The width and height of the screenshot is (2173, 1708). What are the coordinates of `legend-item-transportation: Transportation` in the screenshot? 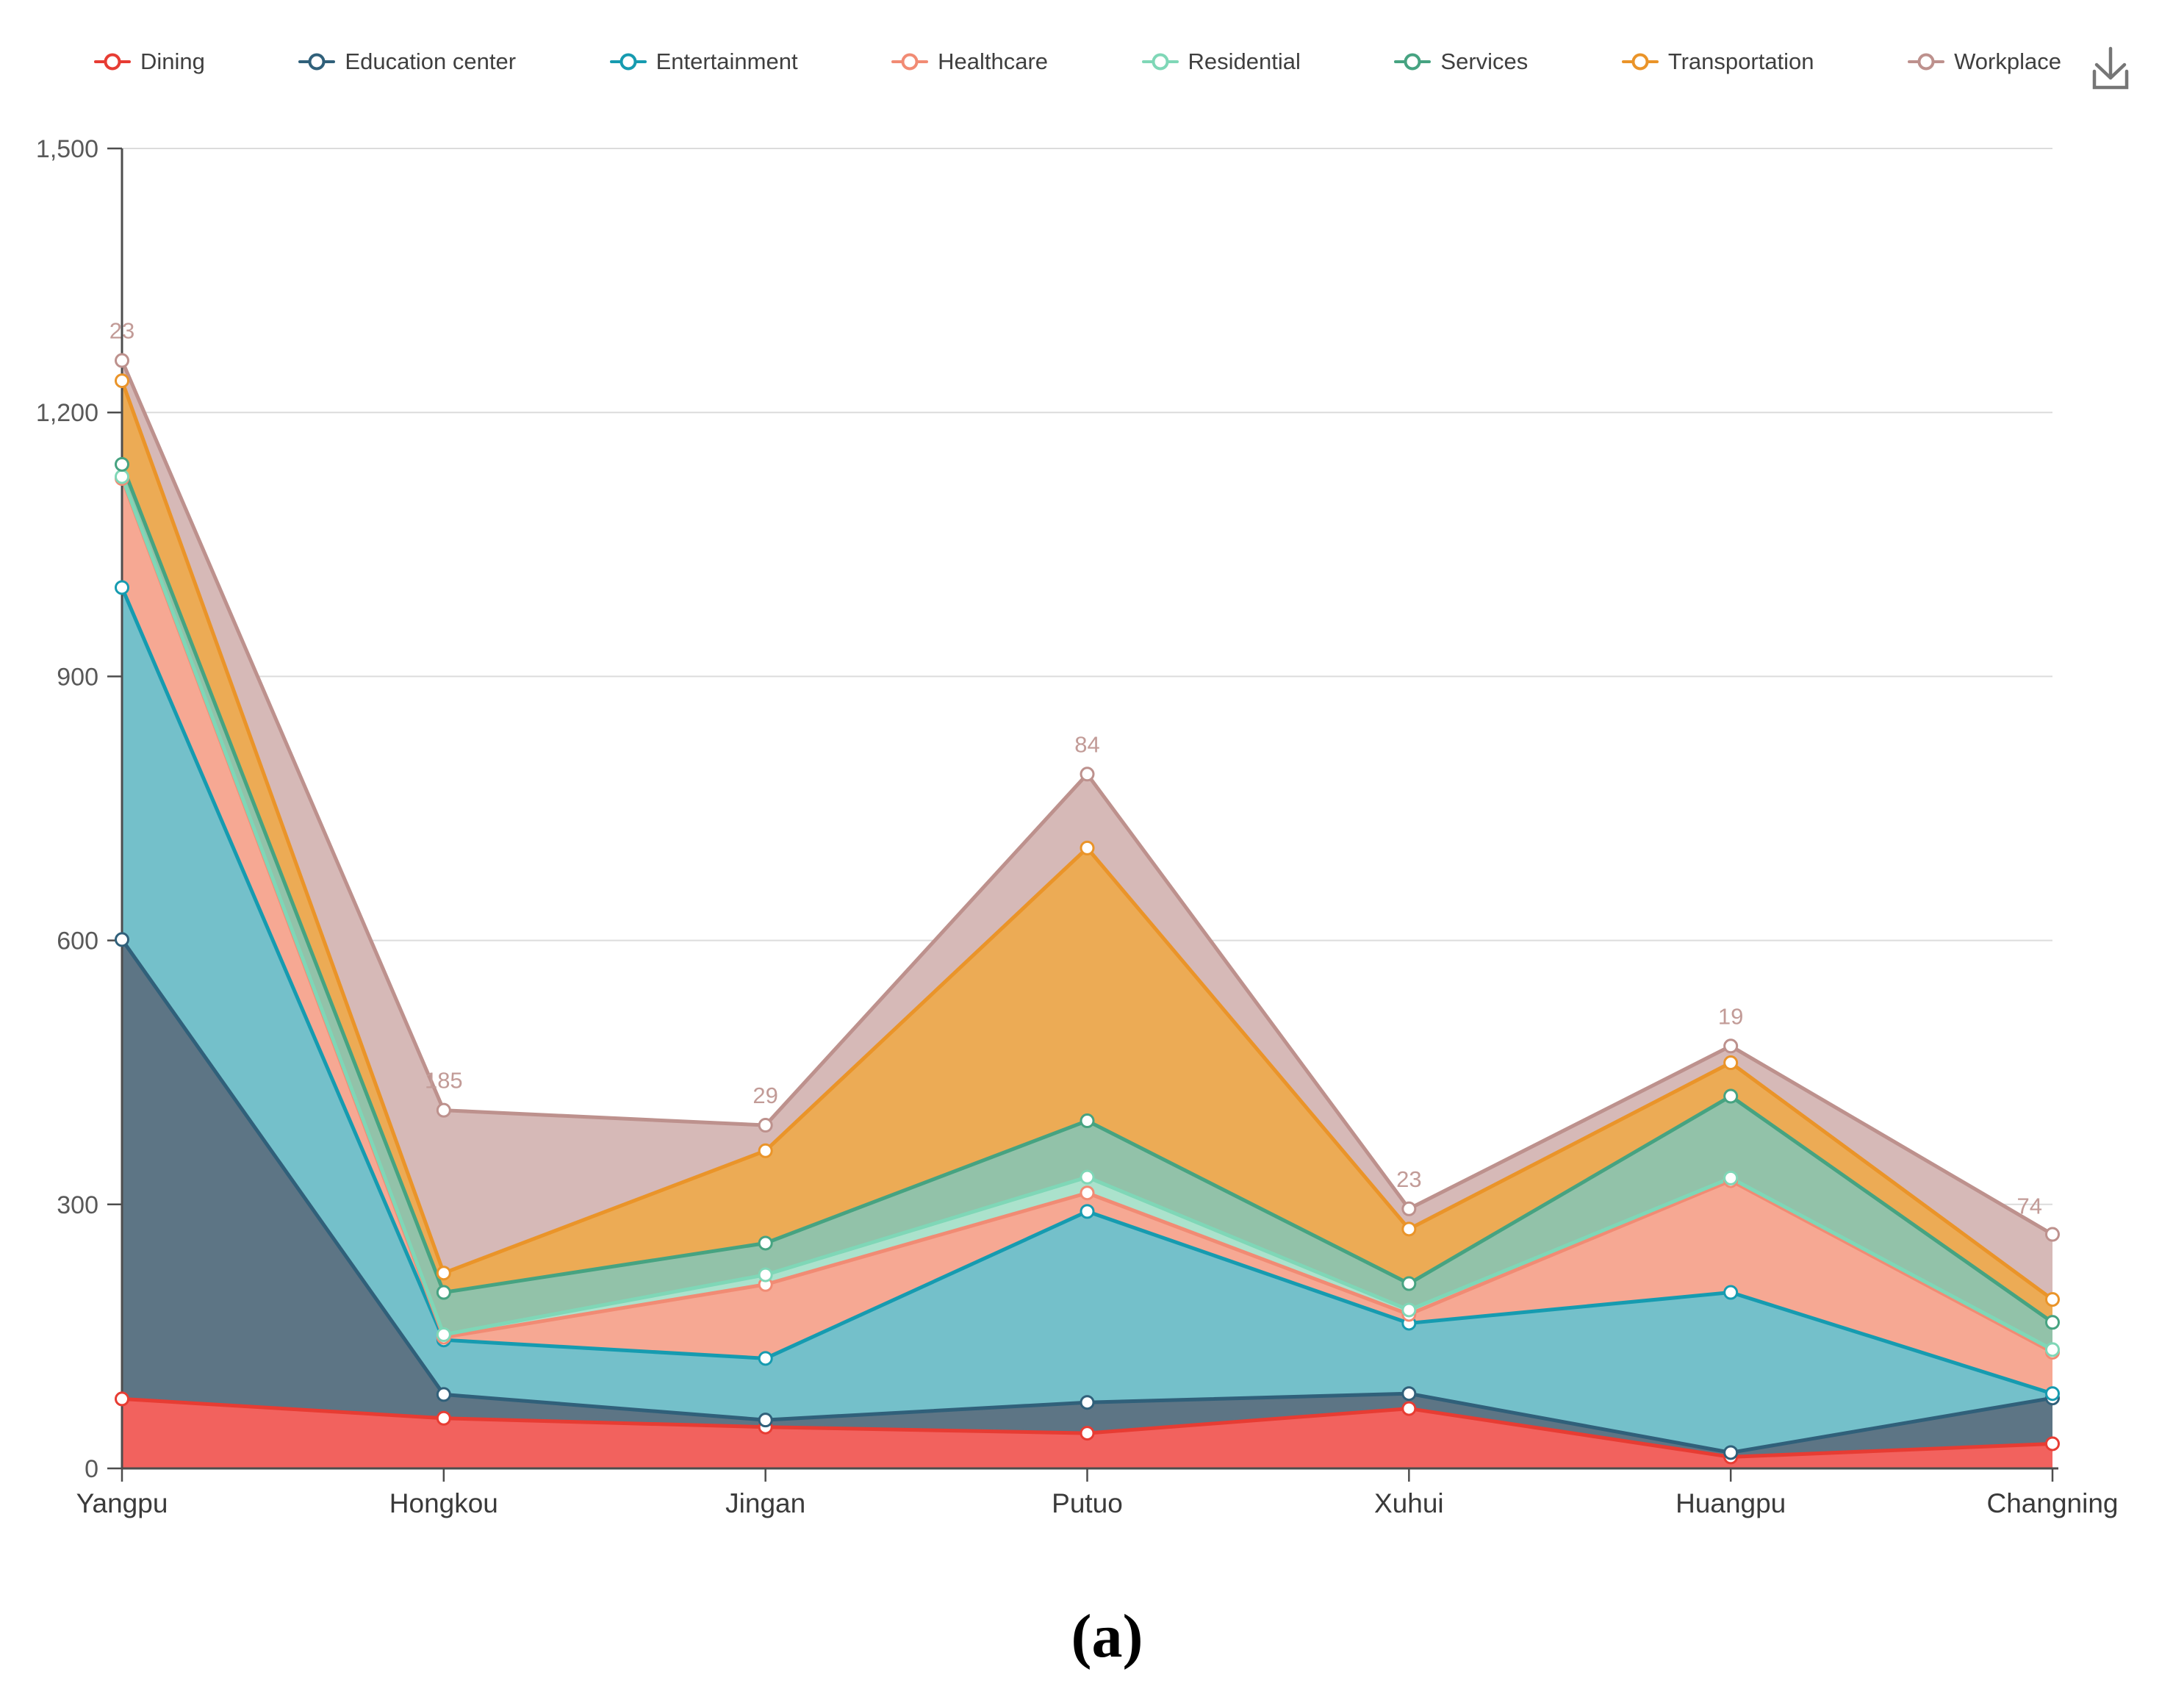 It's located at (1717, 62).